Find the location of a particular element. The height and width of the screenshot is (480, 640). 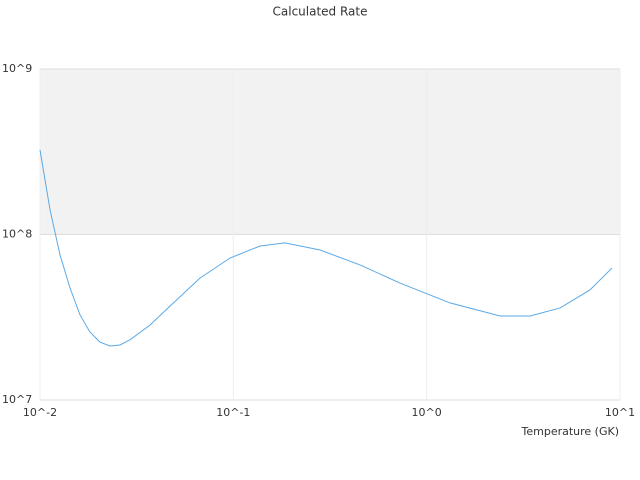

x-tick-label: 10^-2 is located at coordinates (40, 412).